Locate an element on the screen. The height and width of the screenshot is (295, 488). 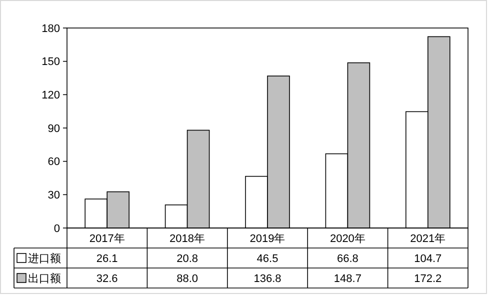
data-label: 148.7 is located at coordinates (348, 278).